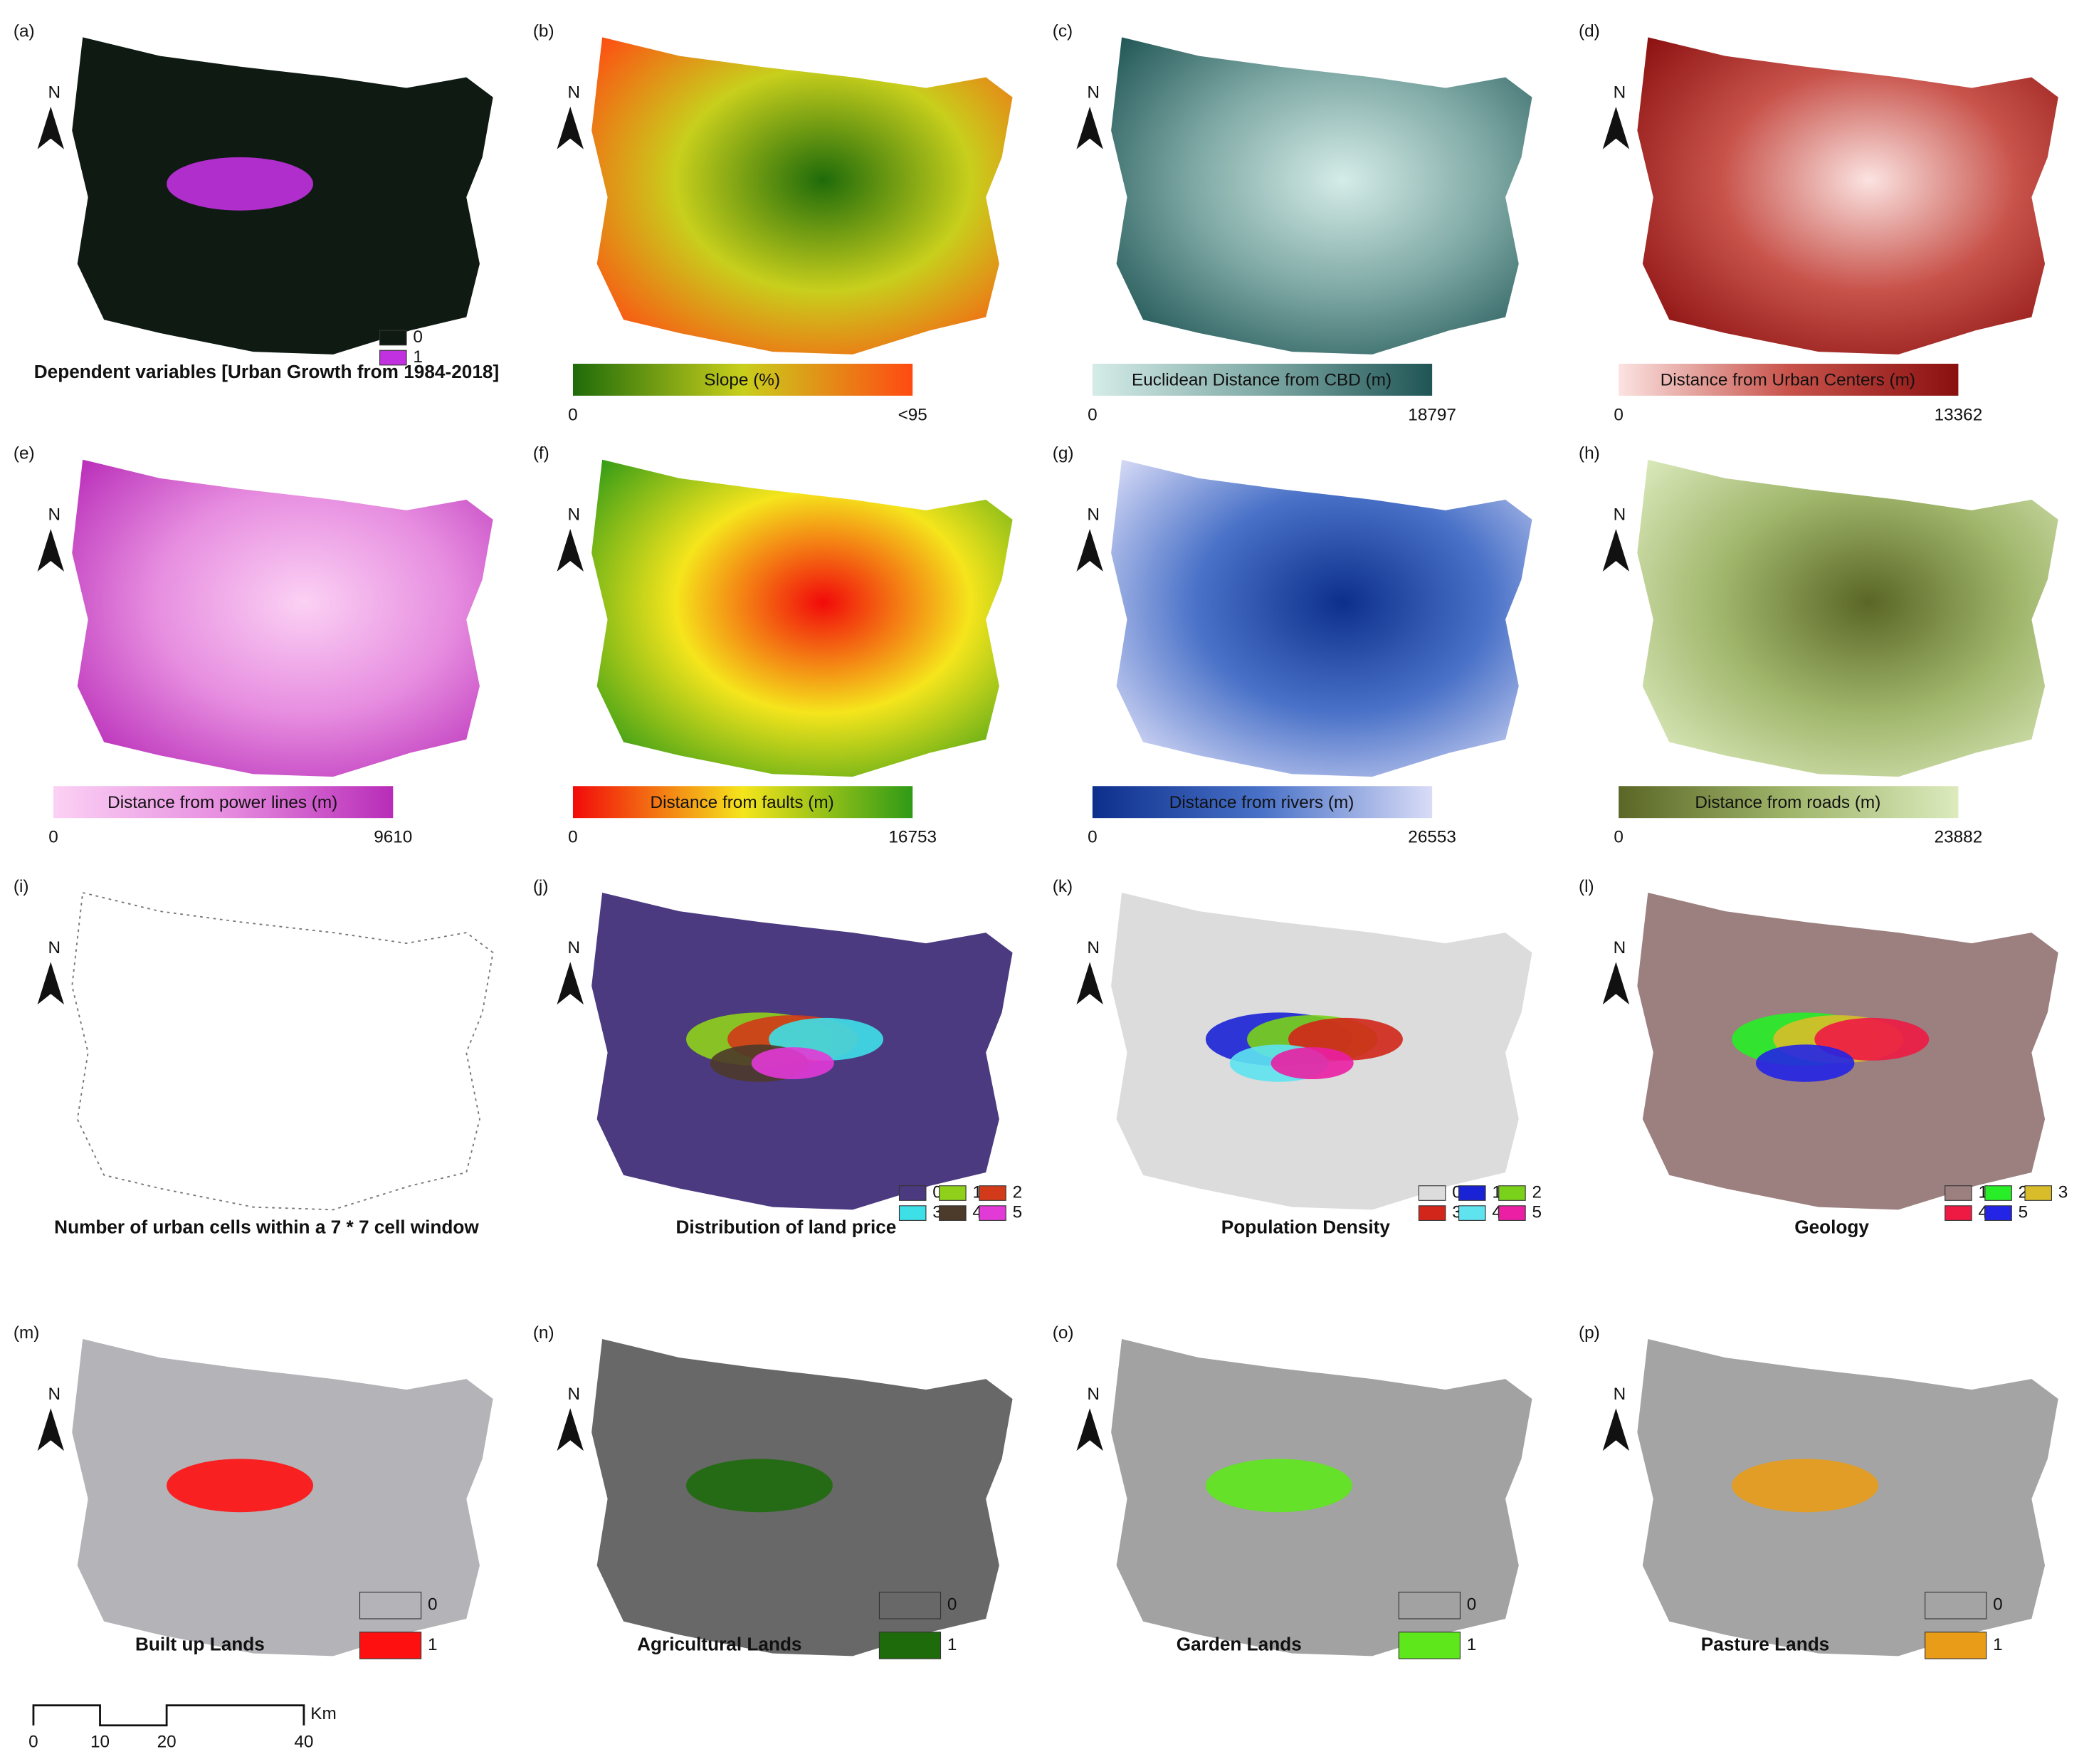 This screenshot has height=1764, width=2089. Describe the element at coordinates (254, 645) in the screenshot. I see `panel: (e) N Distance from power lines (m) 0 9610` at that location.